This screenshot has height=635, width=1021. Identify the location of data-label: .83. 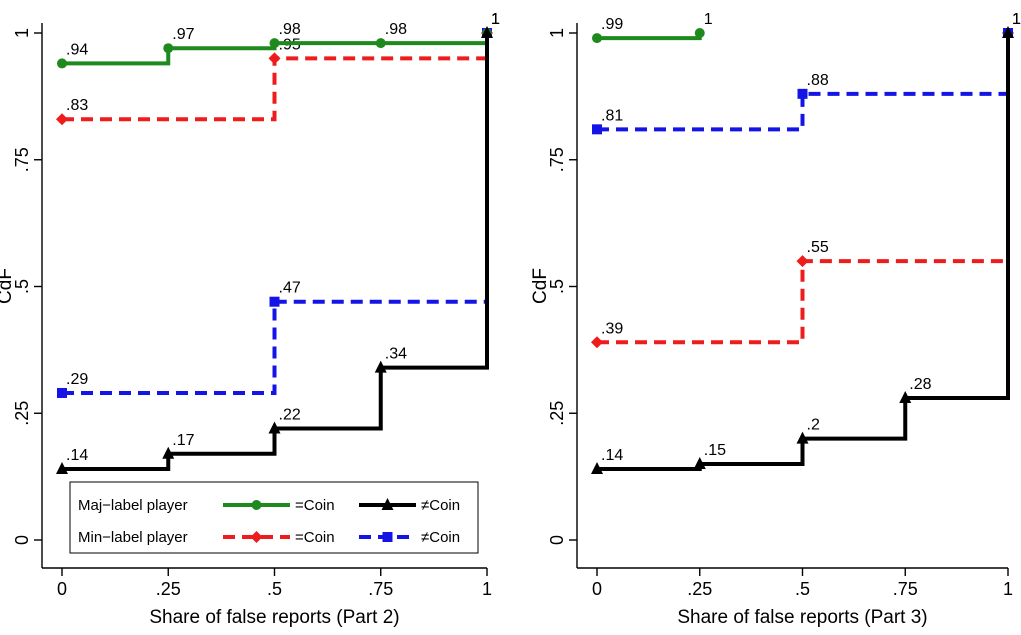
(77, 105).